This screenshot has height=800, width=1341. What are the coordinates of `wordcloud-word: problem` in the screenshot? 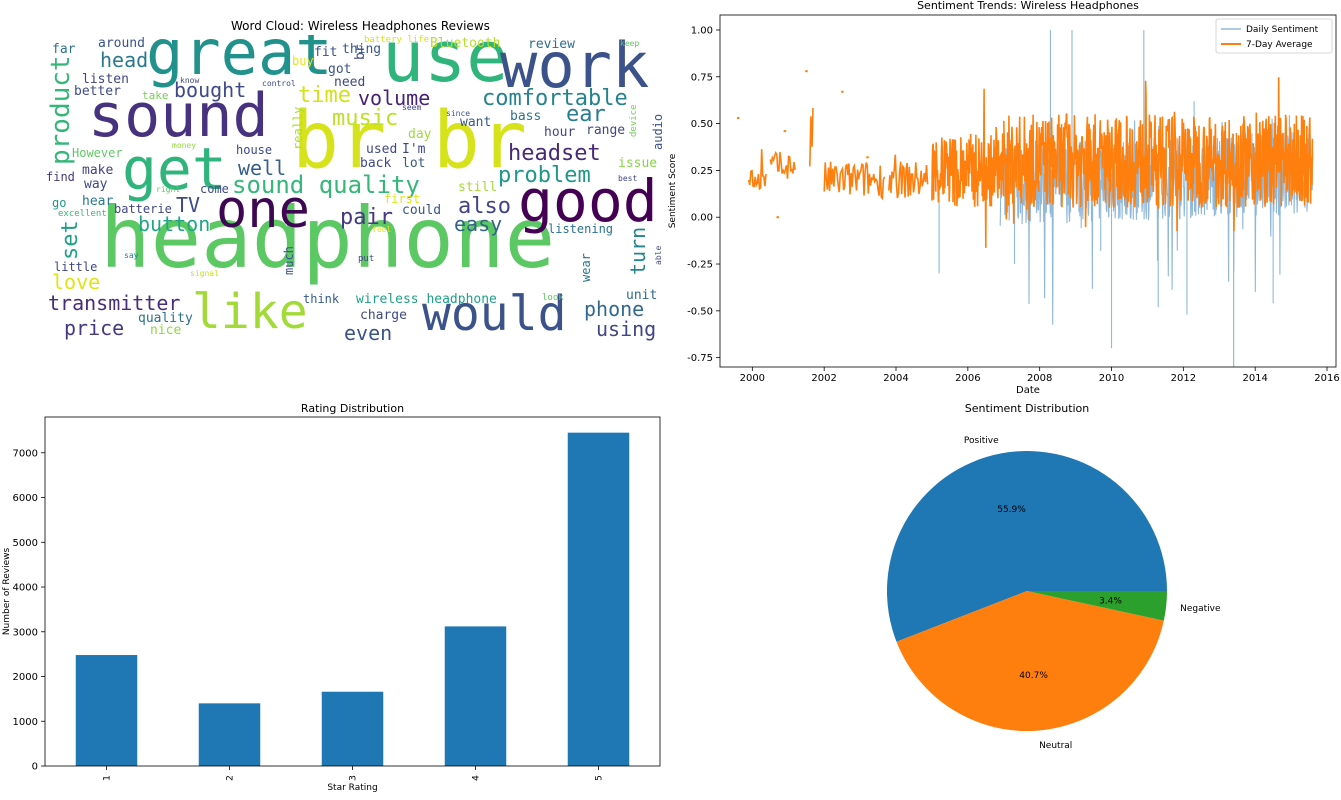 It's located at (544, 175).